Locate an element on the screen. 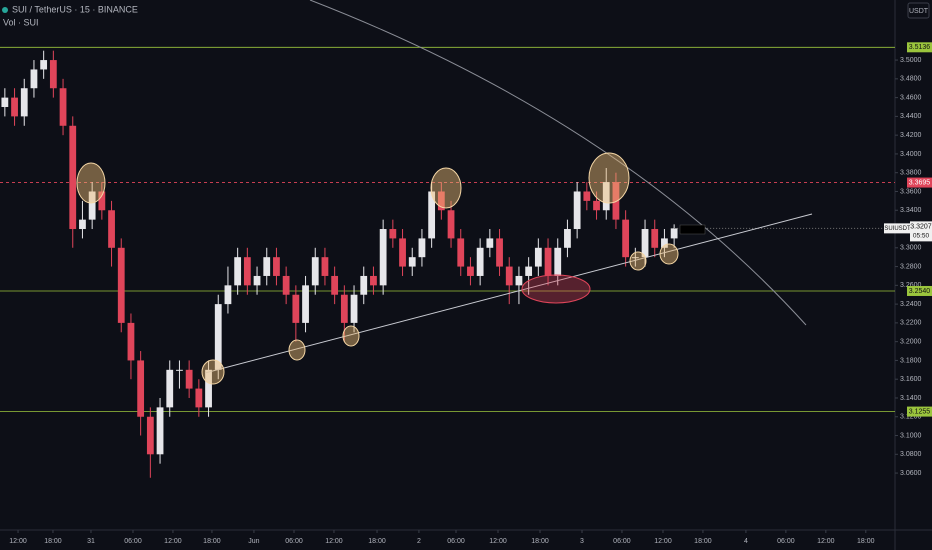  x-tick-label: 2 is located at coordinates (419, 541).